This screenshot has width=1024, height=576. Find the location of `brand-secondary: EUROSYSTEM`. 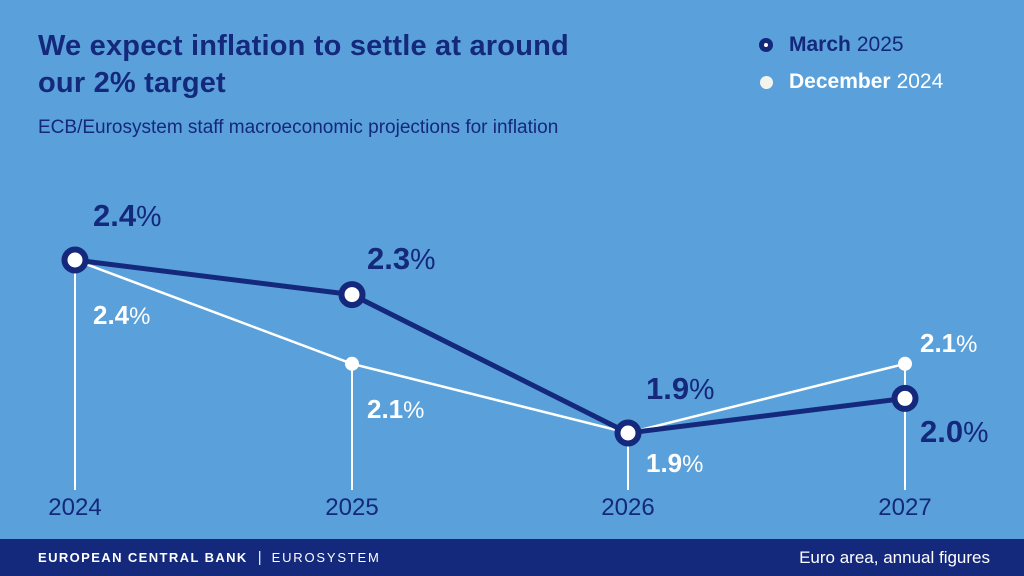

brand-secondary: EUROSYSTEM is located at coordinates (326, 557).